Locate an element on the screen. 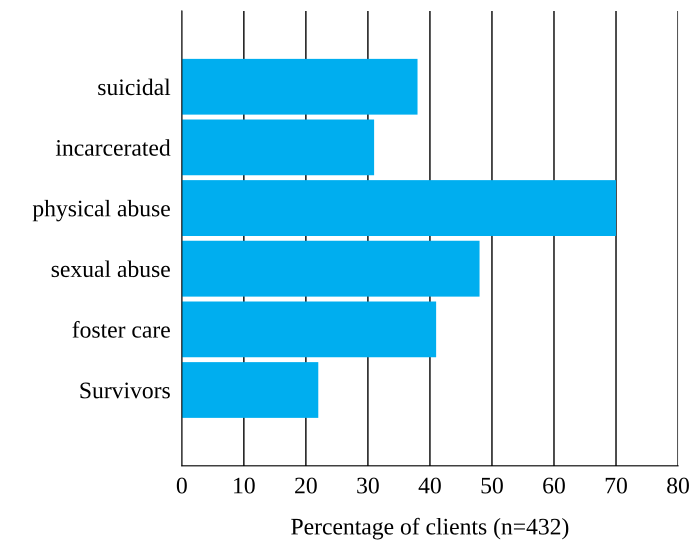 This screenshot has height=548, width=694. x-tick-label: 0 is located at coordinates (181, 486).